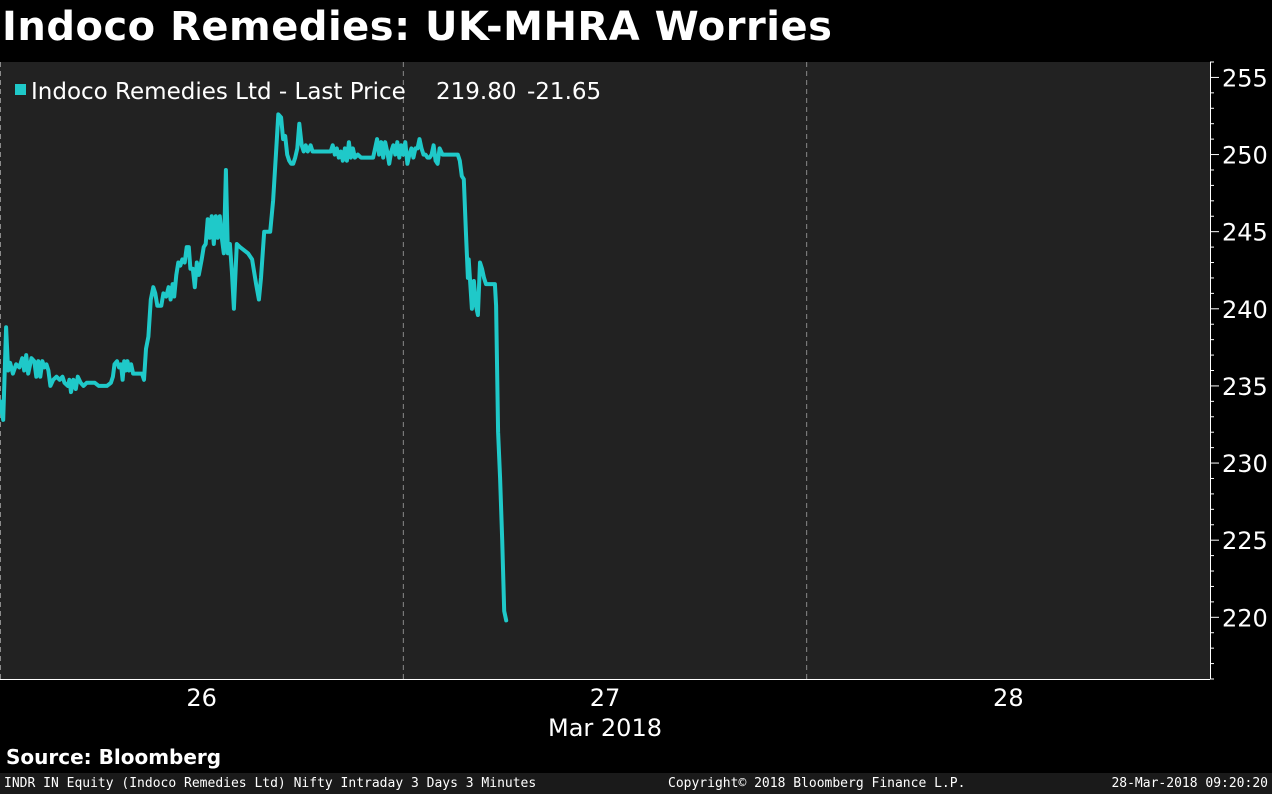 Image resolution: width=1272 pixels, height=794 pixels. I want to click on legend-last-price: 219.80, so click(476, 92).